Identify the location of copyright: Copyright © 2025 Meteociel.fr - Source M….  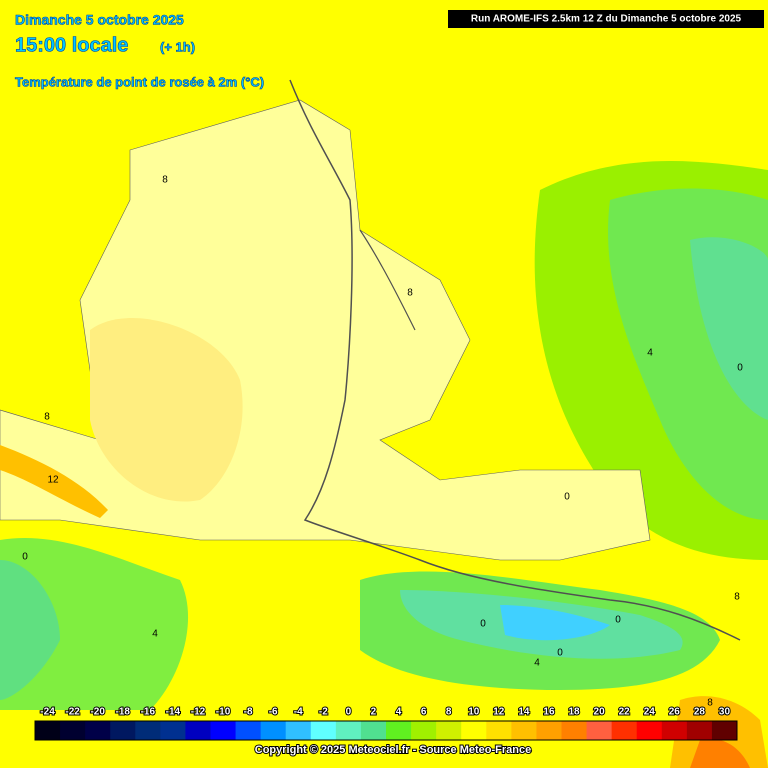
(393, 750).